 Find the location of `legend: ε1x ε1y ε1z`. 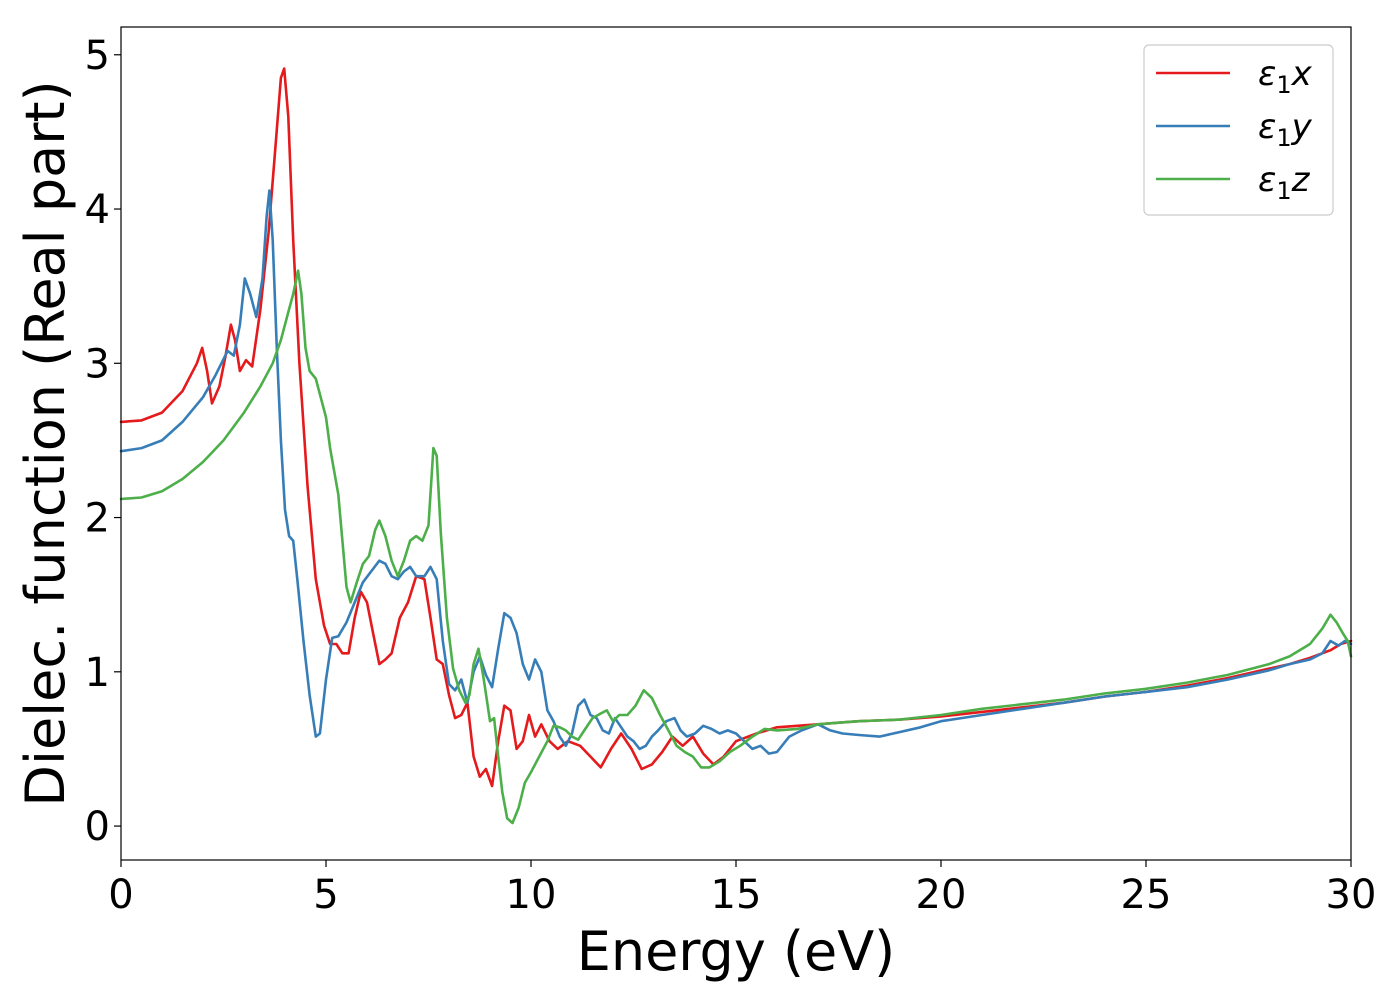

legend: ε1x ε1y ε1z is located at coordinates (1238, 130).